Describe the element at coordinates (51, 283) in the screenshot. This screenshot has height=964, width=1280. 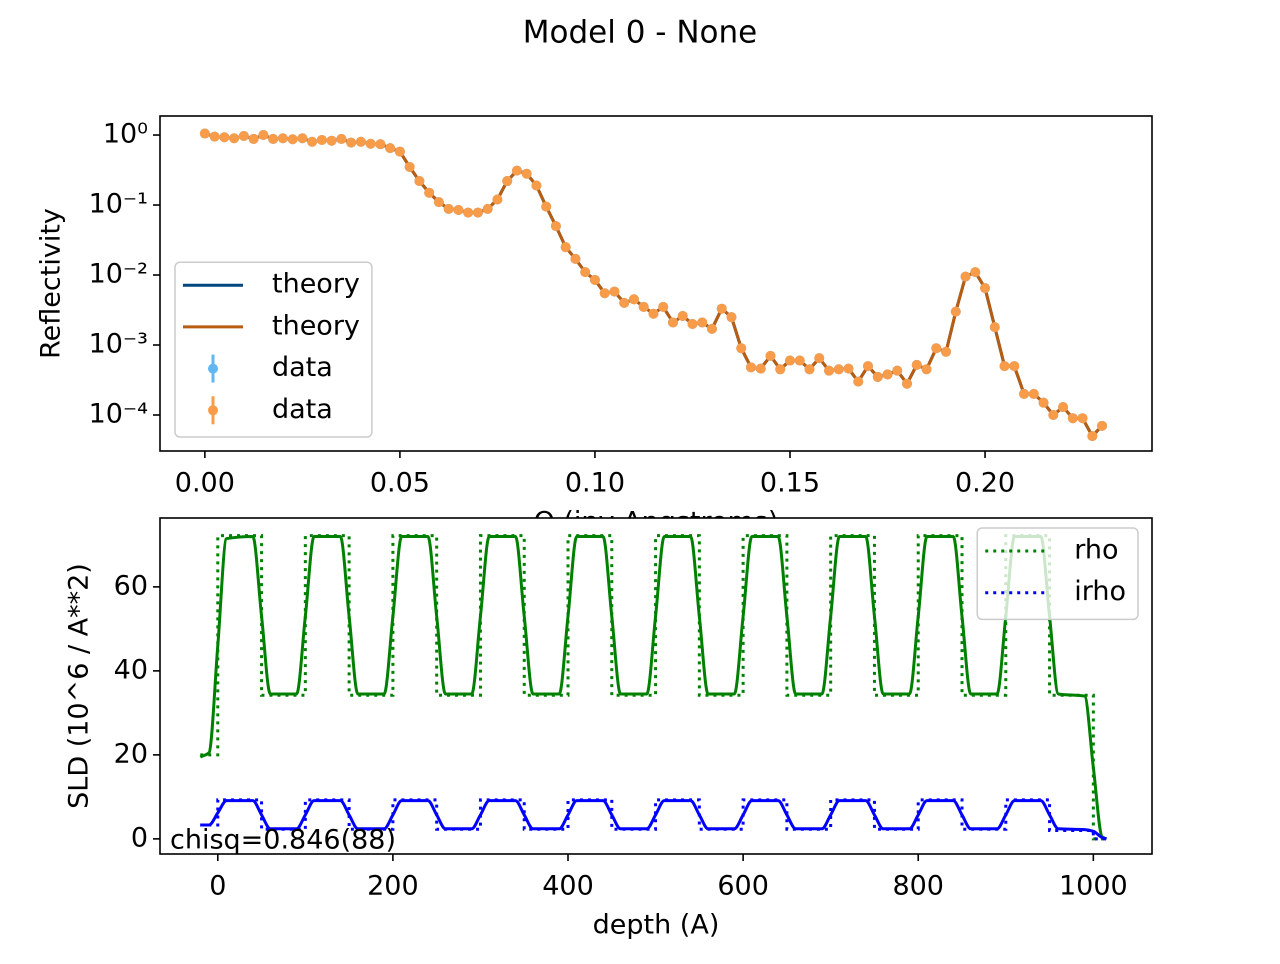
I see `y-axis-label: Reflectivity` at that location.